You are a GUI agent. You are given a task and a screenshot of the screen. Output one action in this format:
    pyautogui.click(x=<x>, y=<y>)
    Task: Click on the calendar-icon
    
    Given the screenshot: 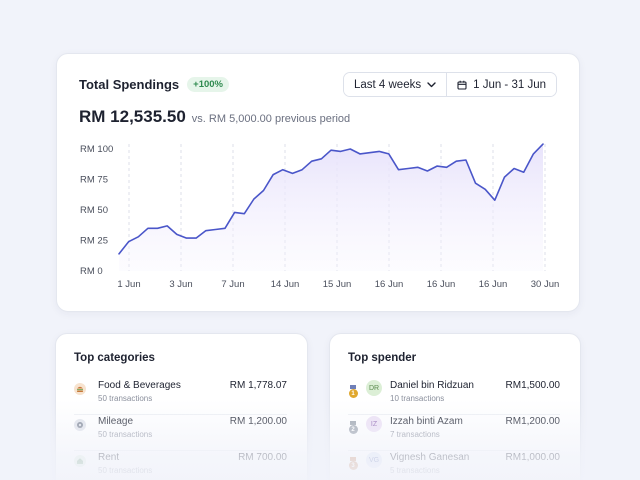 What is the action you would take?
    pyautogui.click(x=462, y=85)
    